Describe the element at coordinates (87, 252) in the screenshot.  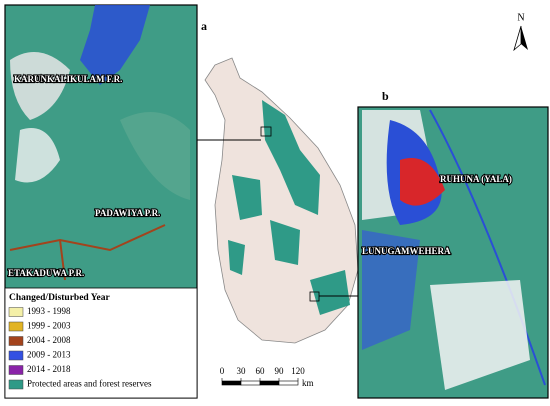
I see `road` at that location.